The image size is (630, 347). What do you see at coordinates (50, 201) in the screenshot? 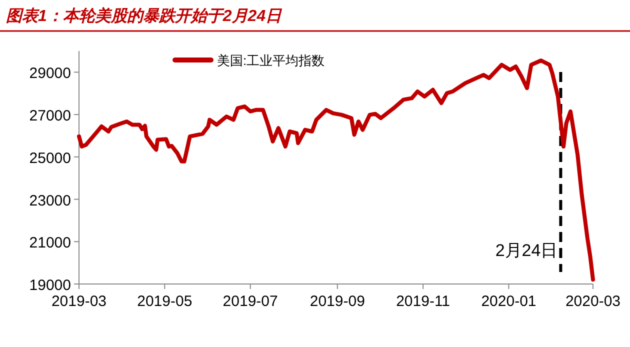
I see `y-tick-label: 23000` at bounding box center [50, 201].